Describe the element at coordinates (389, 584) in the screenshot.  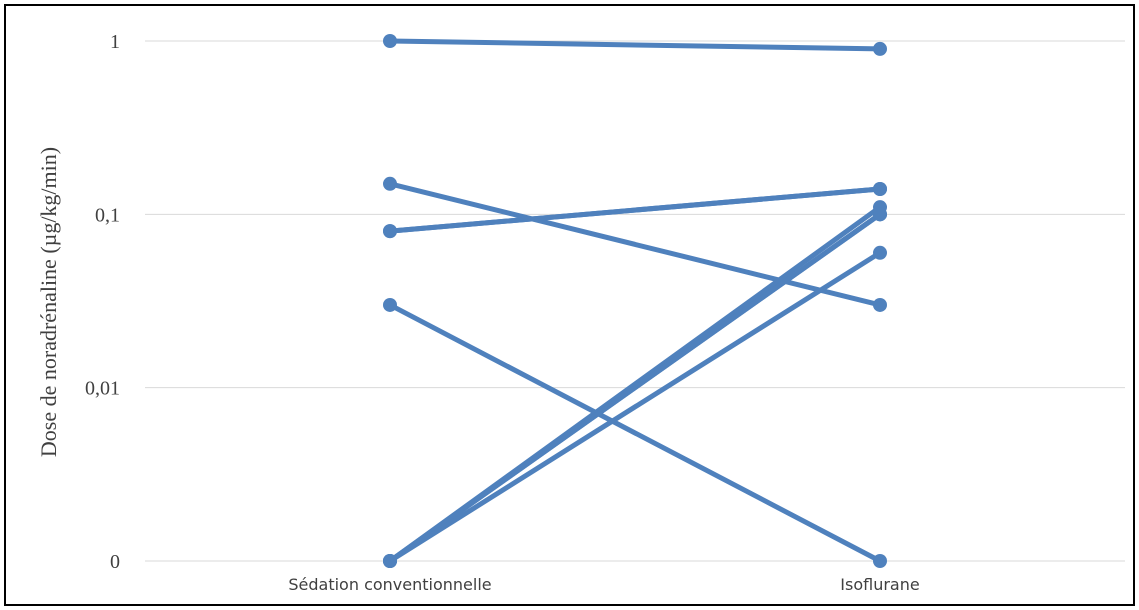
I see `x-tick-label: Sédation conventionnelle` at that location.